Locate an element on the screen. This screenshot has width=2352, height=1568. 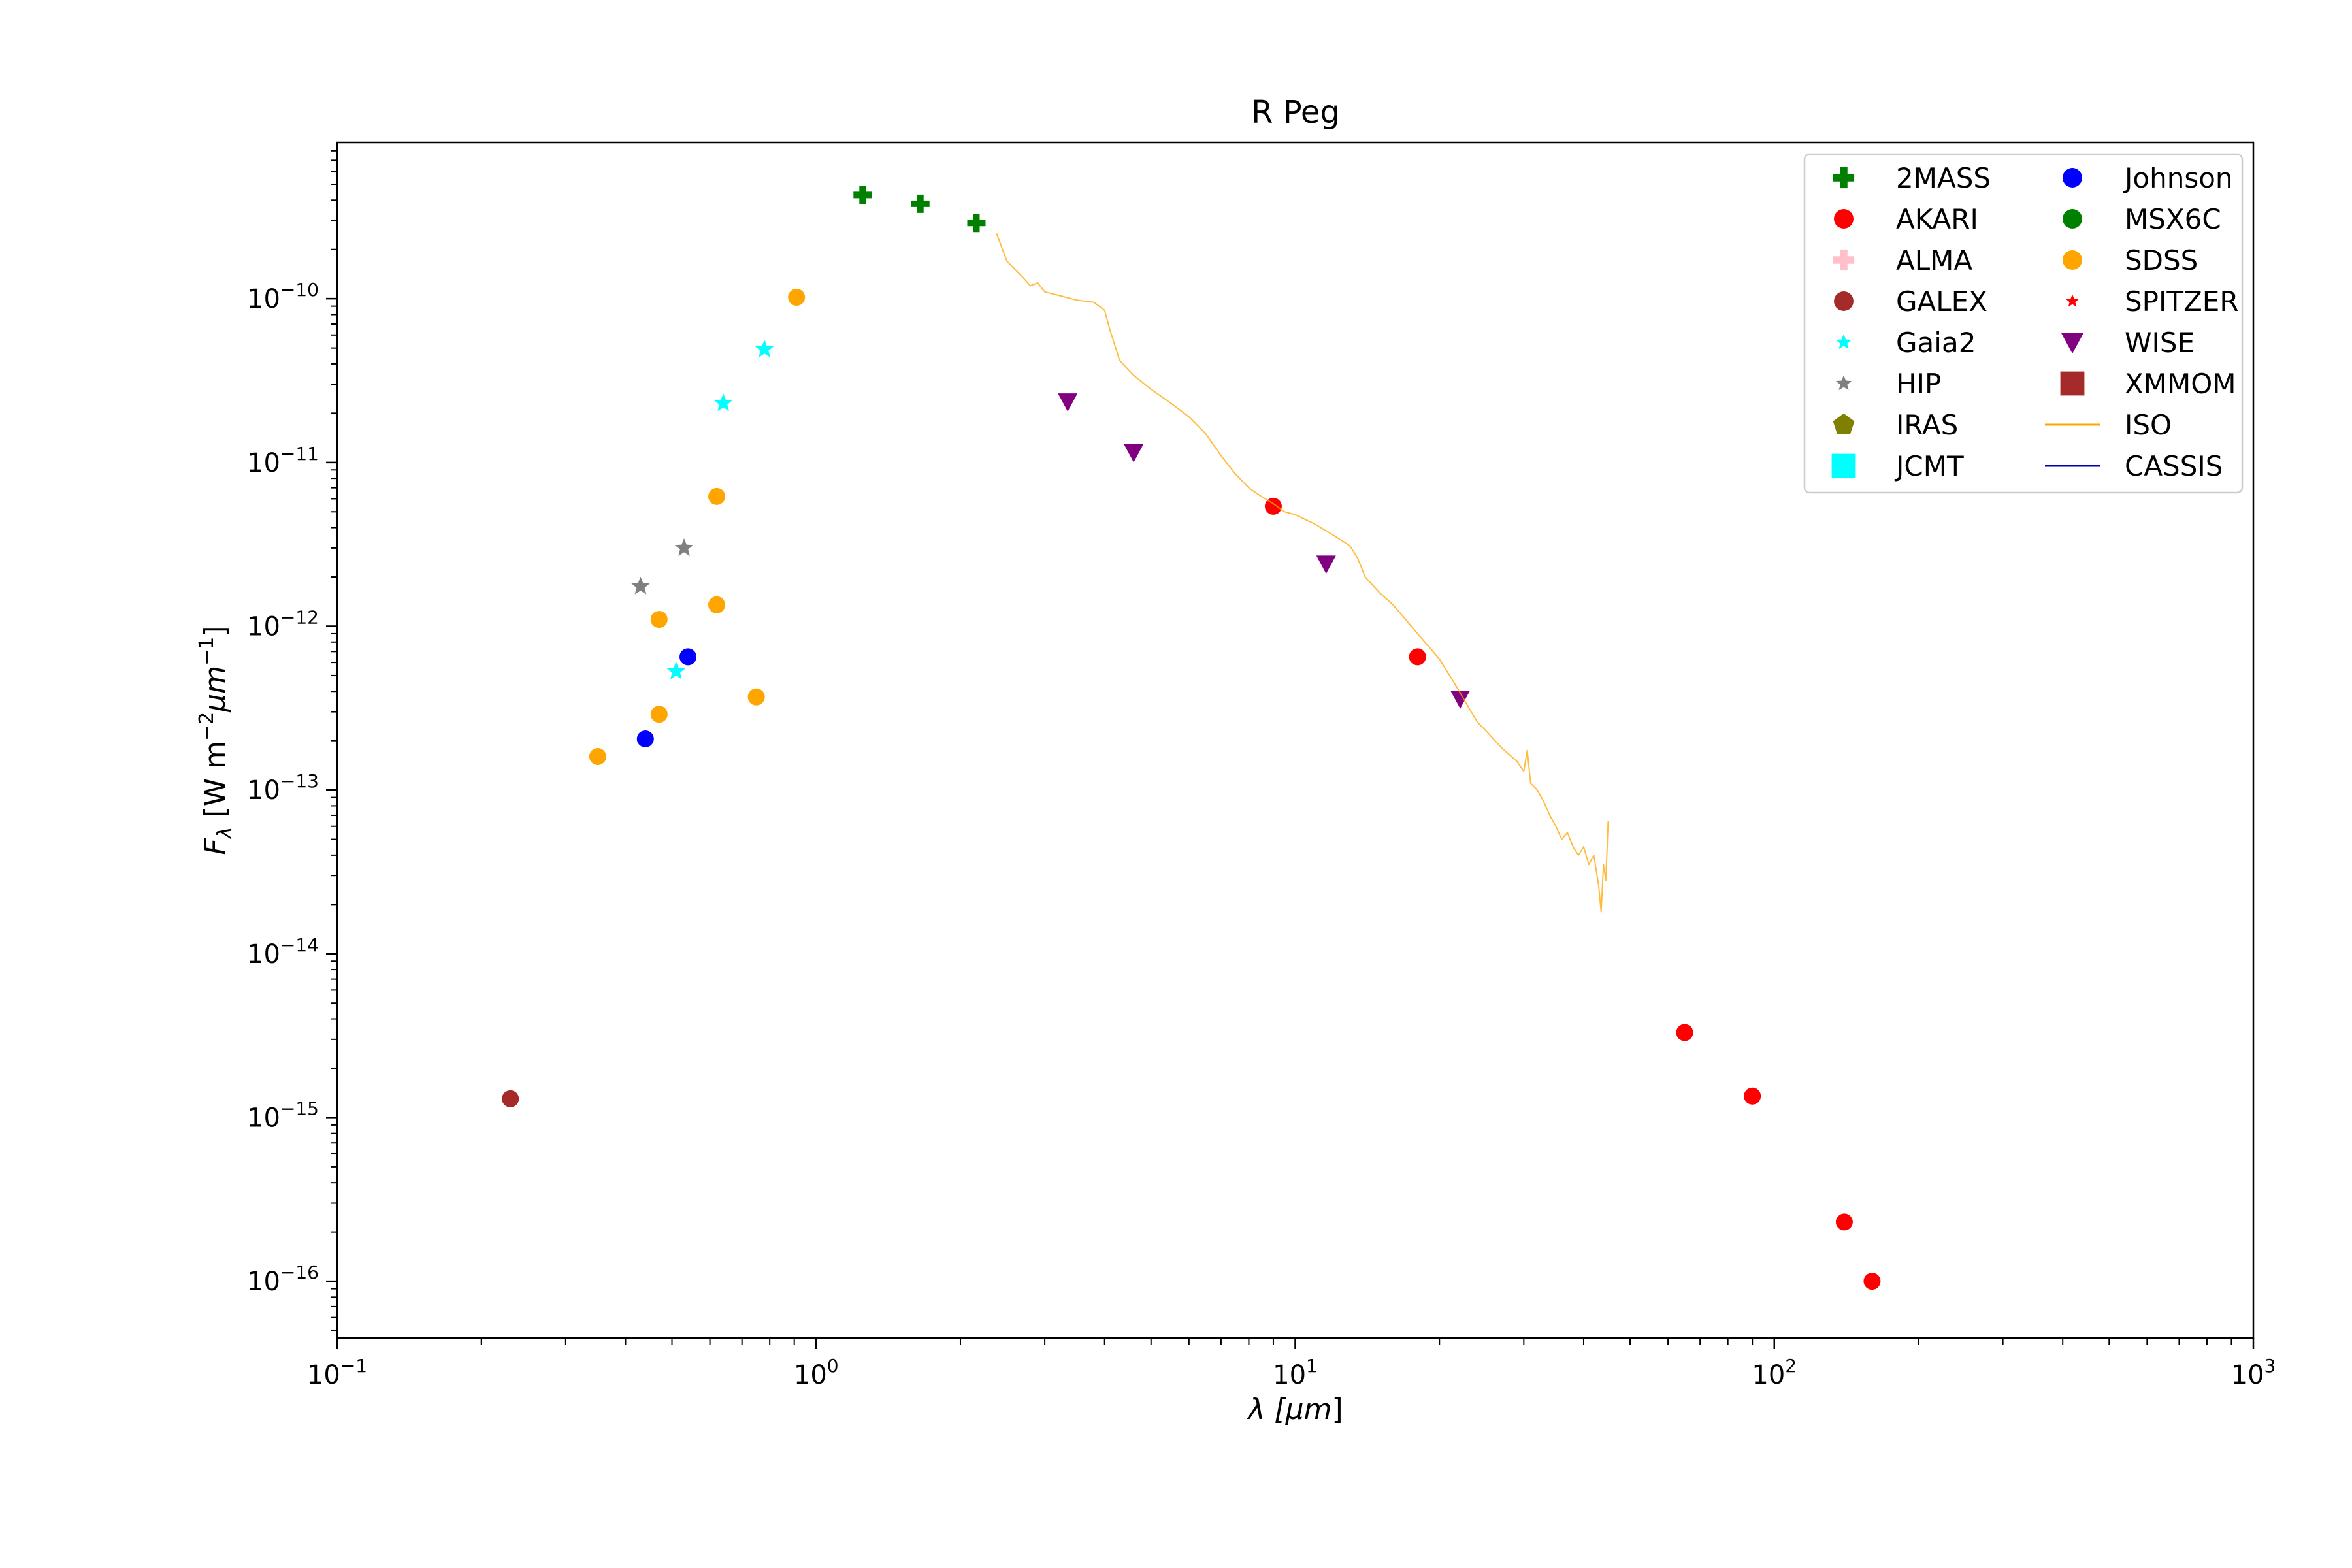
legend-label-spitzer: SPITZER is located at coordinates (2182, 302).